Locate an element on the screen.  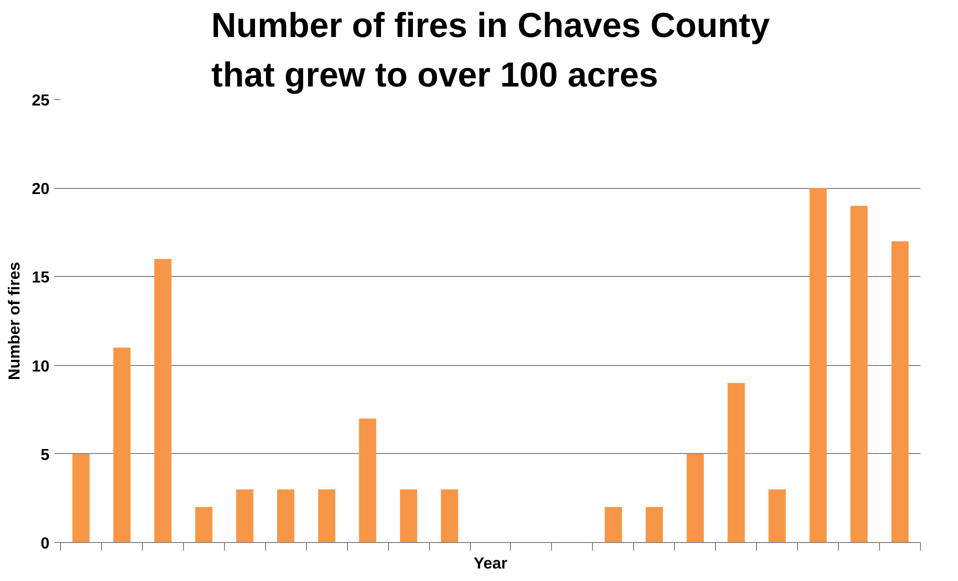
y-axis-title: Number of fires is located at coordinates (15, 321).